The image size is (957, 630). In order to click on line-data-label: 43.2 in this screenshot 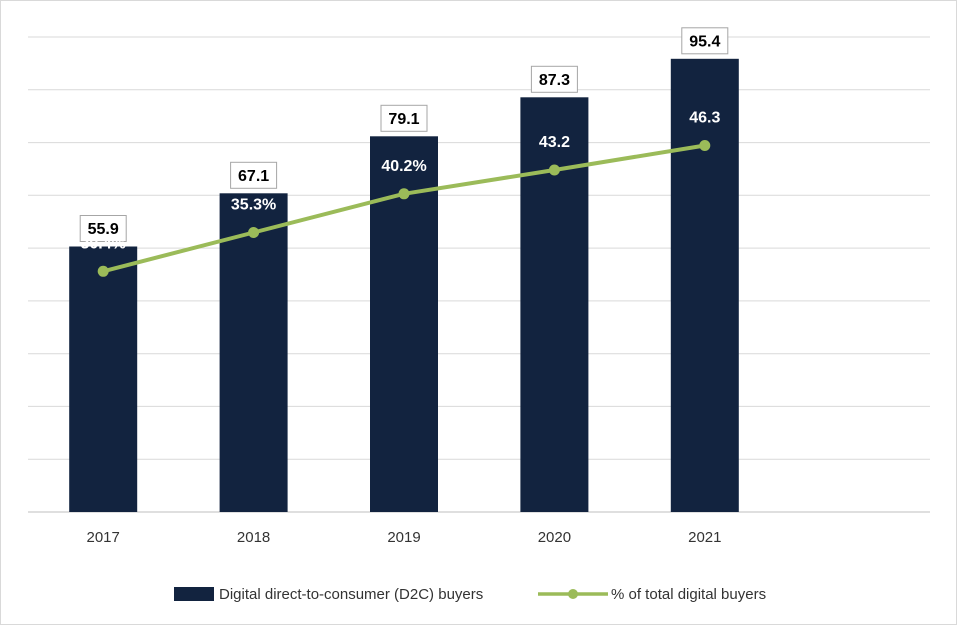, I will do `click(554, 142)`.